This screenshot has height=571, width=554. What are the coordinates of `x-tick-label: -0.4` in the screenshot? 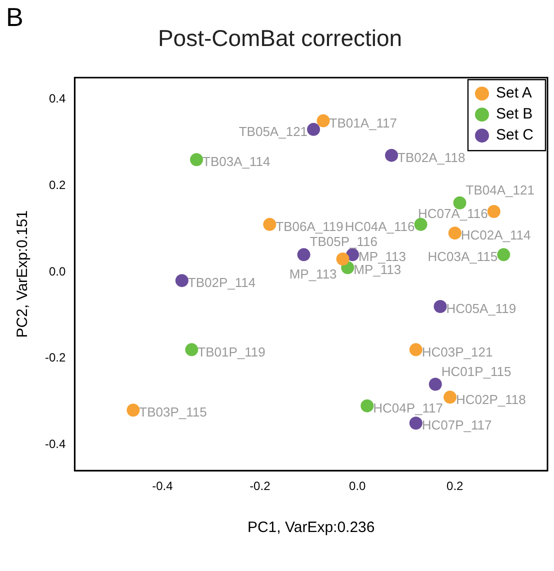 It's located at (163, 486).